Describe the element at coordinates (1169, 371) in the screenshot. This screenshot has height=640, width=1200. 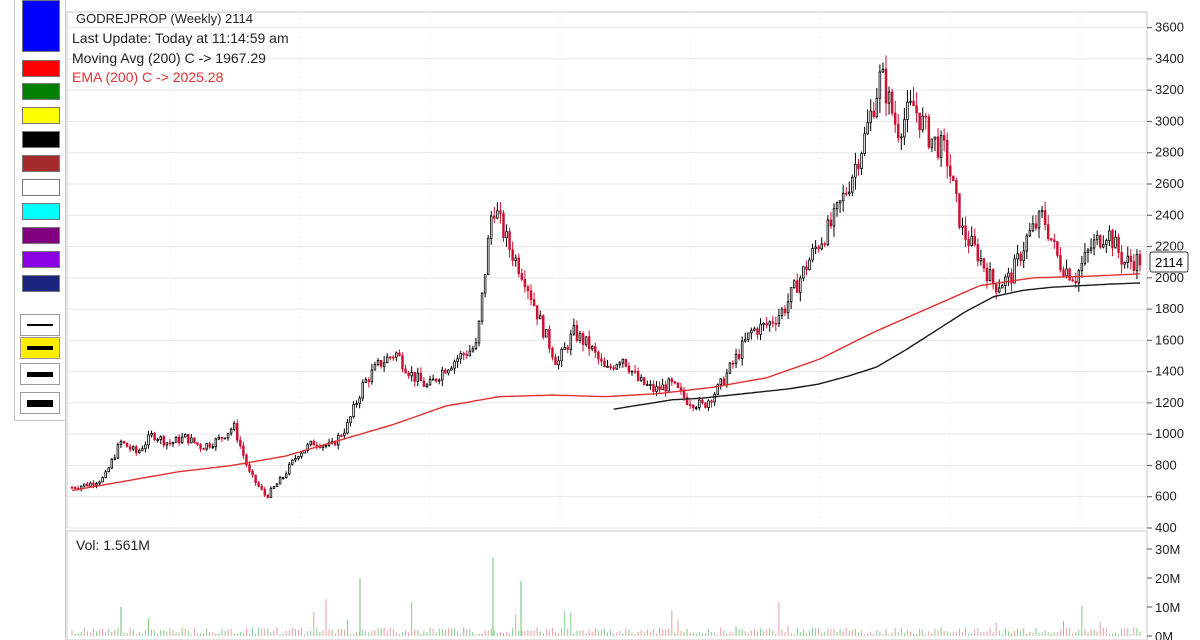
I see `y-tick-label: 1400` at that location.